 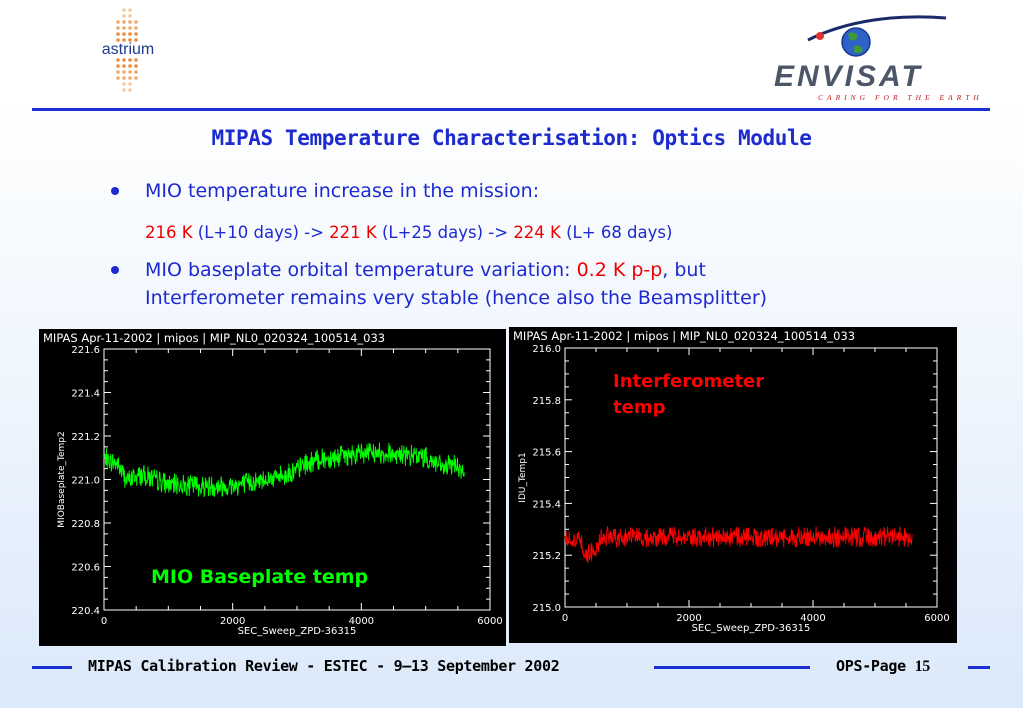 I want to click on envisat-logo: ENVISAT CARING FOR THE EARTH, so click(x=874, y=60).